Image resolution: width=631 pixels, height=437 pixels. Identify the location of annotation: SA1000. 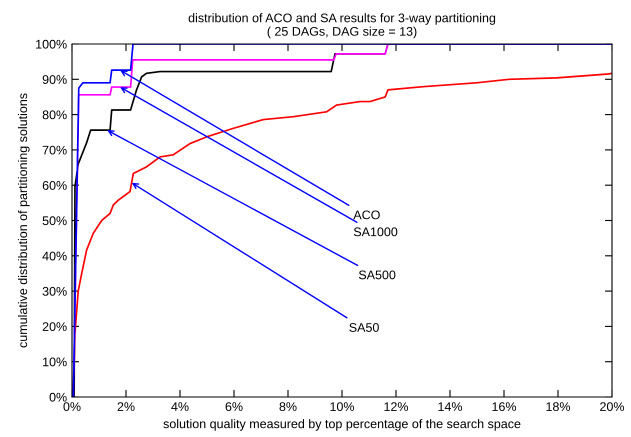
(376, 231).